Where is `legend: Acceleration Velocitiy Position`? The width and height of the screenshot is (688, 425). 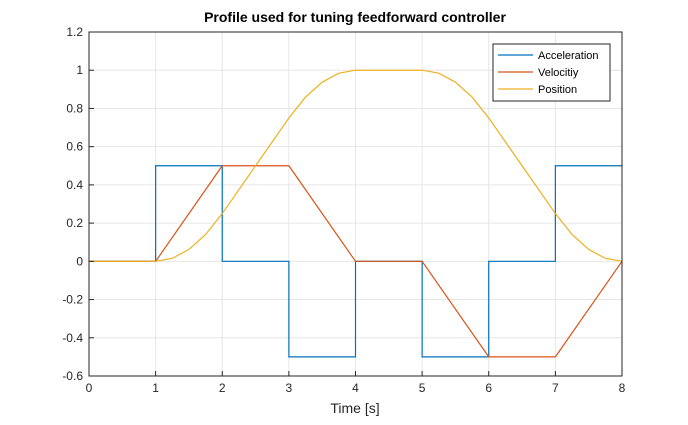
legend: Acceleration Velocitiy Position is located at coordinates (551, 72).